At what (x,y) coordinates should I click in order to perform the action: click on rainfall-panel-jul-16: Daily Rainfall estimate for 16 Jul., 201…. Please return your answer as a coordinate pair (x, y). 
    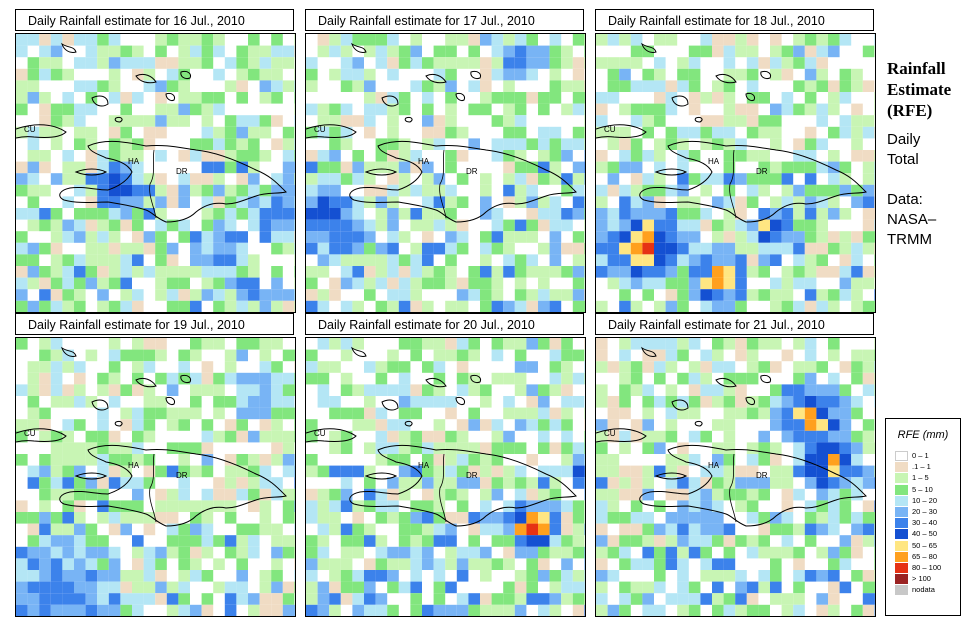
    Looking at the image, I should click on (155, 161).